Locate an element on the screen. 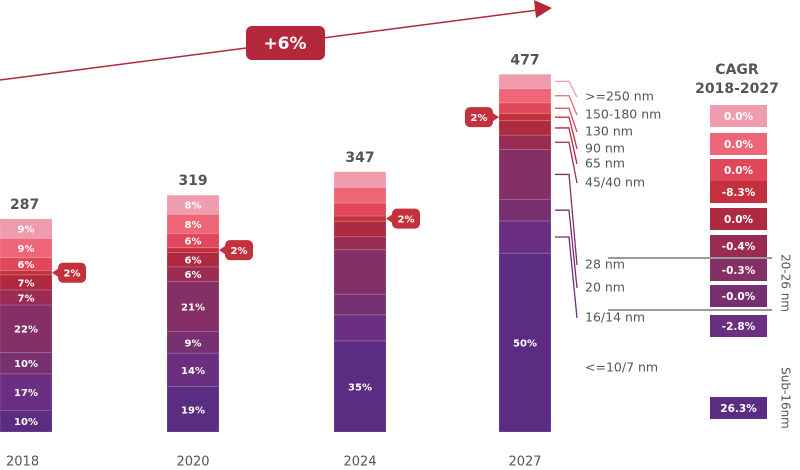 This screenshot has height=470, width=800. segment-label: 22% is located at coordinates (26, 330).